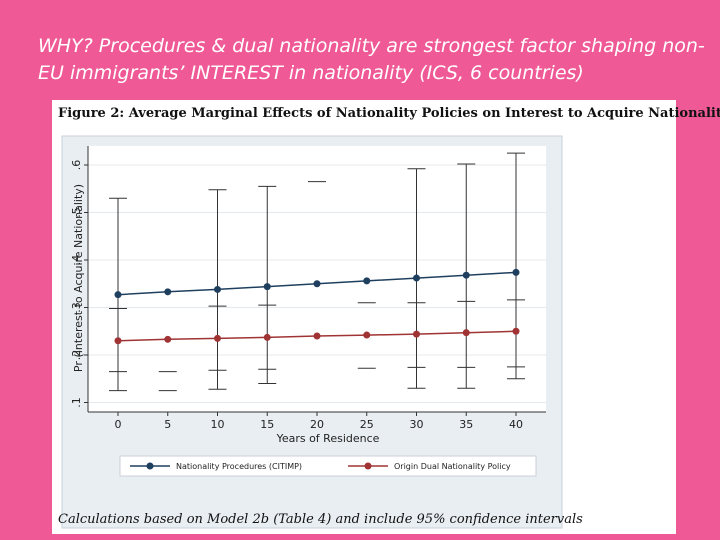 The image size is (720, 540). Describe the element at coordinates (118, 424) in the screenshot. I see `x-tick-label-0: 0` at that location.